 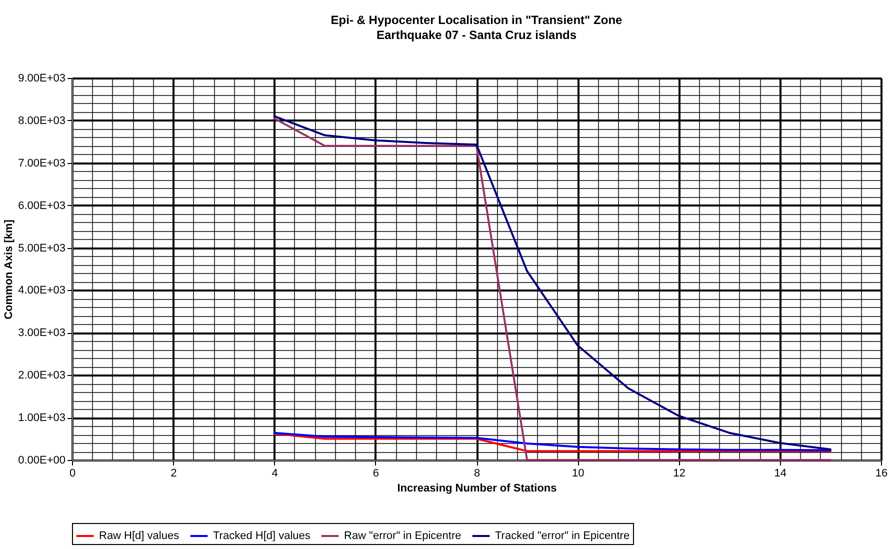 I want to click on y-tick-label: 9.00E+03, so click(x=42, y=78).